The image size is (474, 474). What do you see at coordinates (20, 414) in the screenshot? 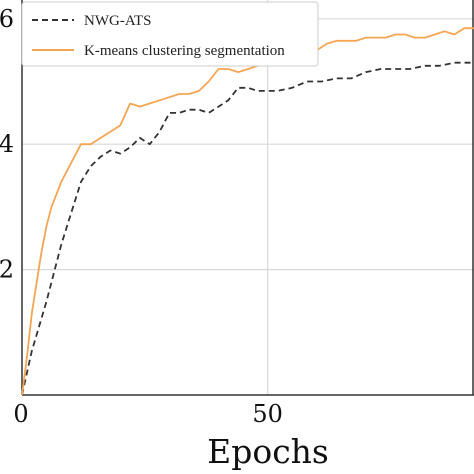
I see `x-tick-label: 0` at bounding box center [20, 414].